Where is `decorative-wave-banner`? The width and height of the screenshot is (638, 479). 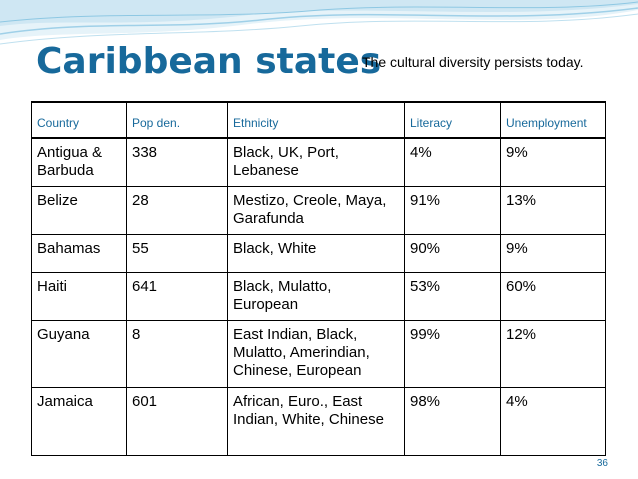
decorative-wave-banner is located at coordinates (319, 22).